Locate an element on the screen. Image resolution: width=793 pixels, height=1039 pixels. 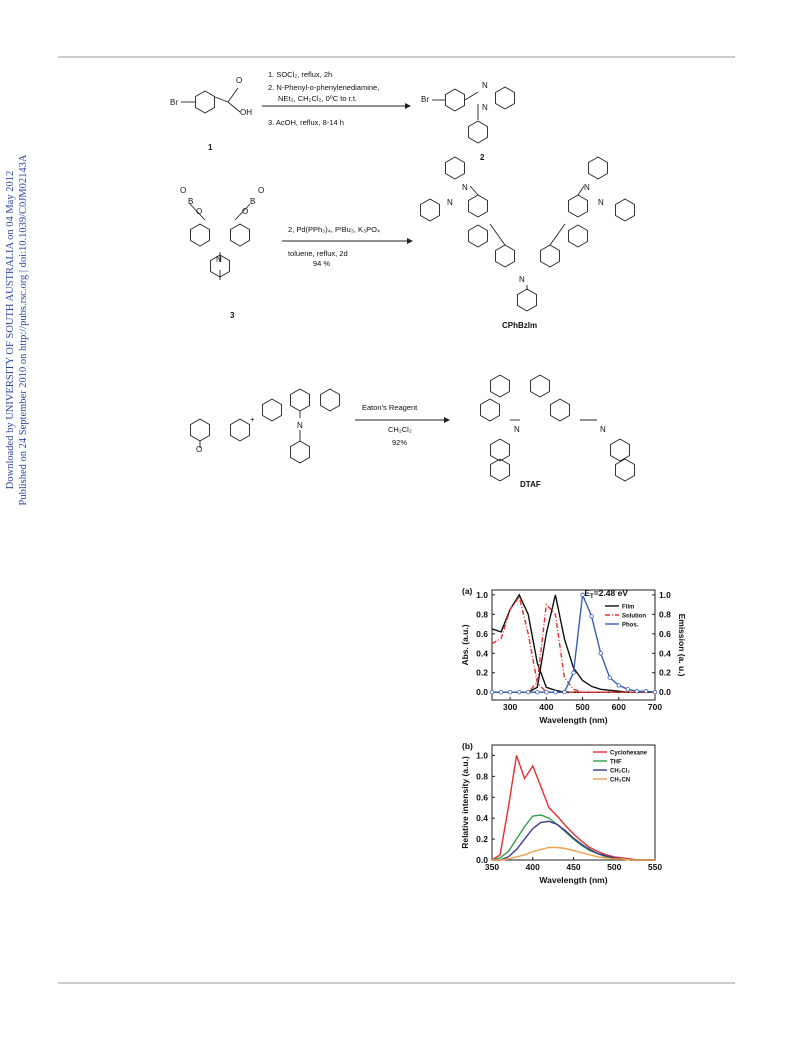
y-tick-label: 0.0 is located at coordinates (482, 860).